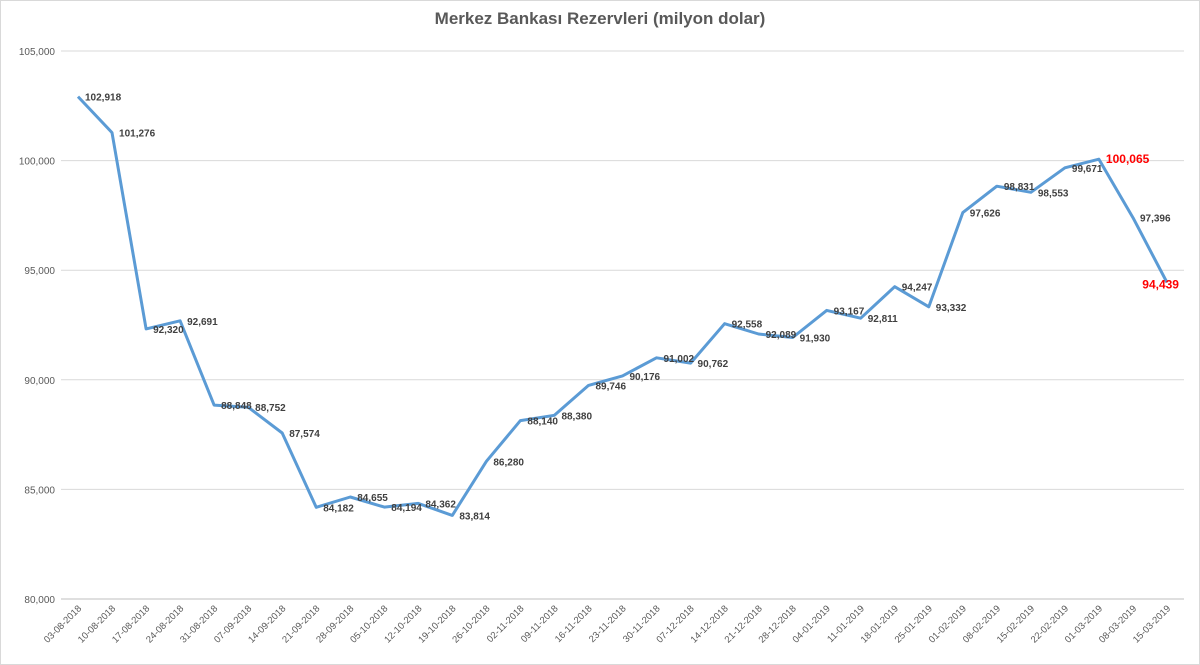 This screenshot has height=665, width=1200. What do you see at coordinates (137, 134) in the screenshot?
I see `data-label: 101,276` at bounding box center [137, 134].